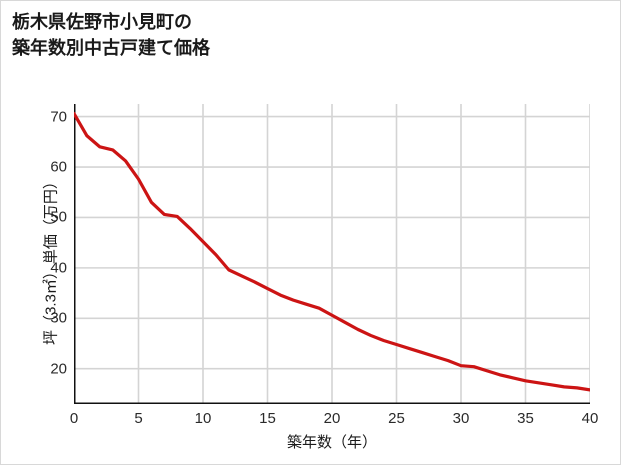  What do you see at coordinates (396, 418) in the screenshot?
I see `x-tick-label: 25` at bounding box center [396, 418].